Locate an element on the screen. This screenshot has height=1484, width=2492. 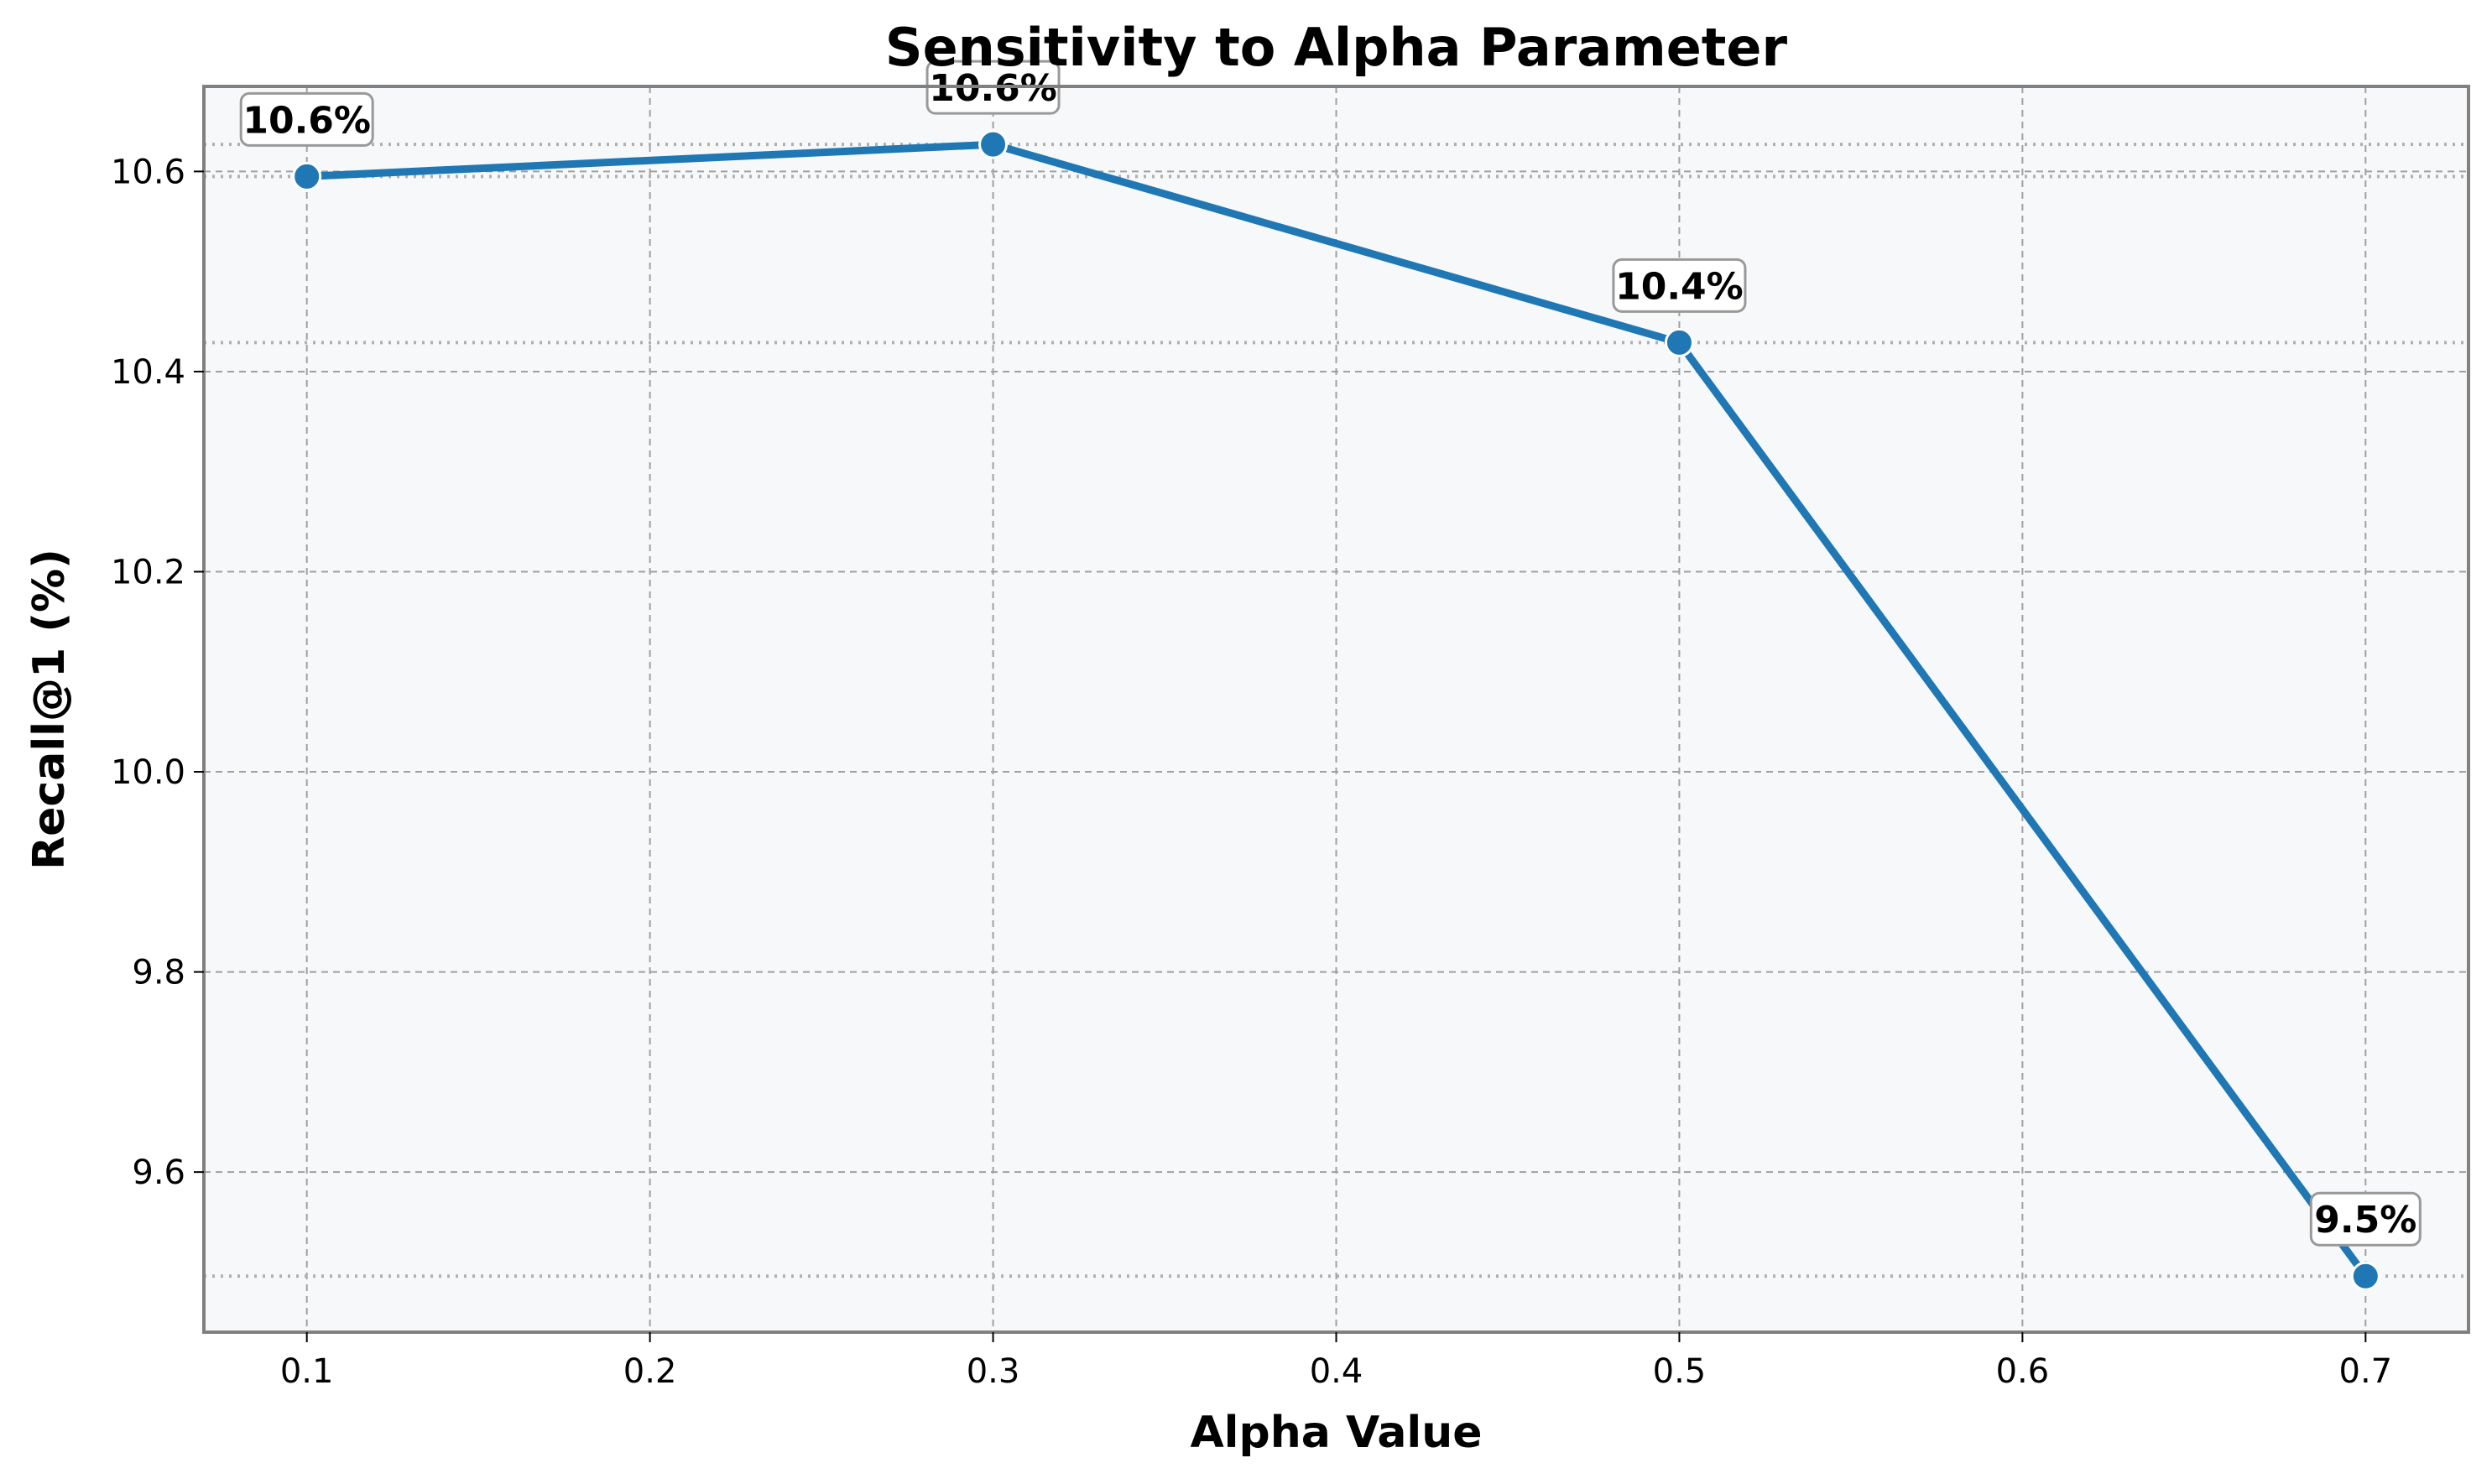
x-tick-label: 0.2 is located at coordinates (650, 1371).